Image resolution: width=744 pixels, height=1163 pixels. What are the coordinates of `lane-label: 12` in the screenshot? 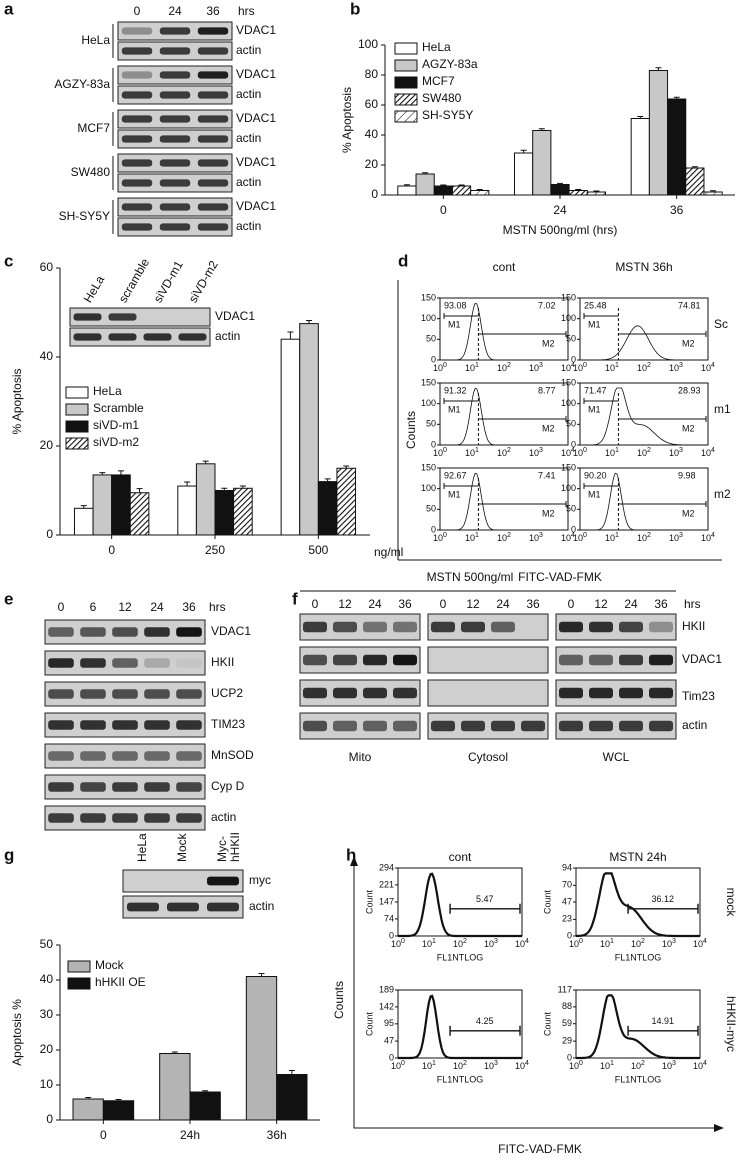 It's located at (345, 604).